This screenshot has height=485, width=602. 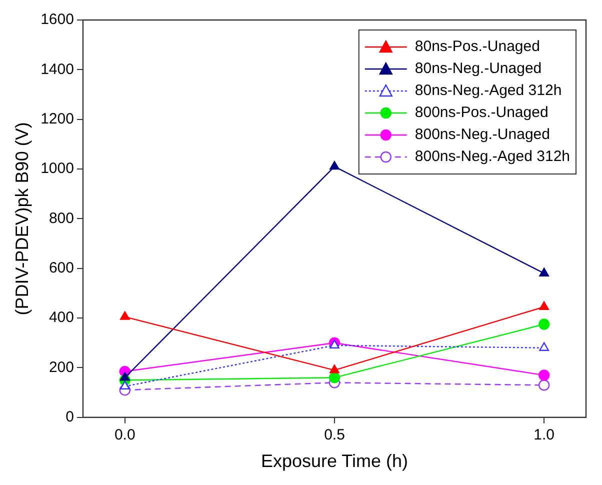 What do you see at coordinates (477, 47) in the screenshot?
I see `legend-label: 80ns-Pos.-Unaged` at bounding box center [477, 47].